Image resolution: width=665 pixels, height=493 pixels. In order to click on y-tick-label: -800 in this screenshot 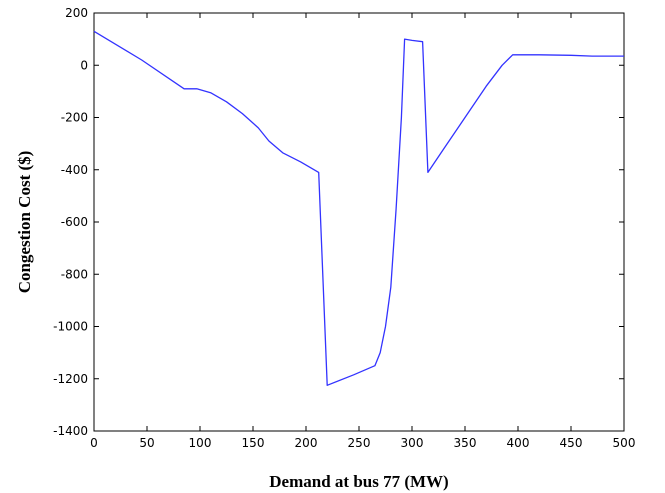, I will do `click(74, 274)`.